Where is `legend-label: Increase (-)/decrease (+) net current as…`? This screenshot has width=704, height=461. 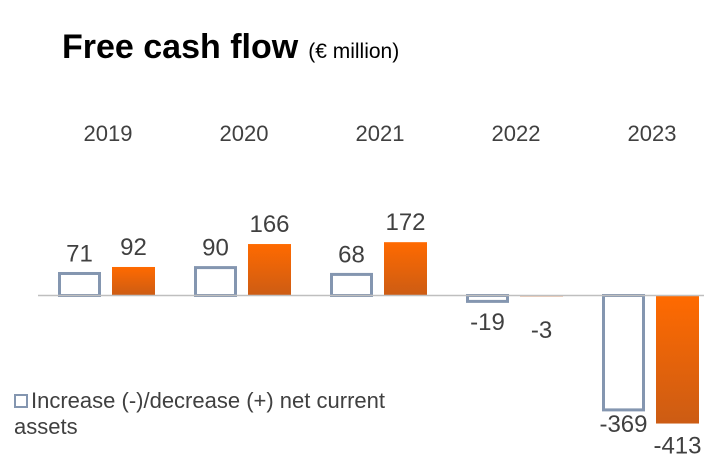 legend-label: Increase (-)/decrease (+) net current as… is located at coordinates (199, 413).